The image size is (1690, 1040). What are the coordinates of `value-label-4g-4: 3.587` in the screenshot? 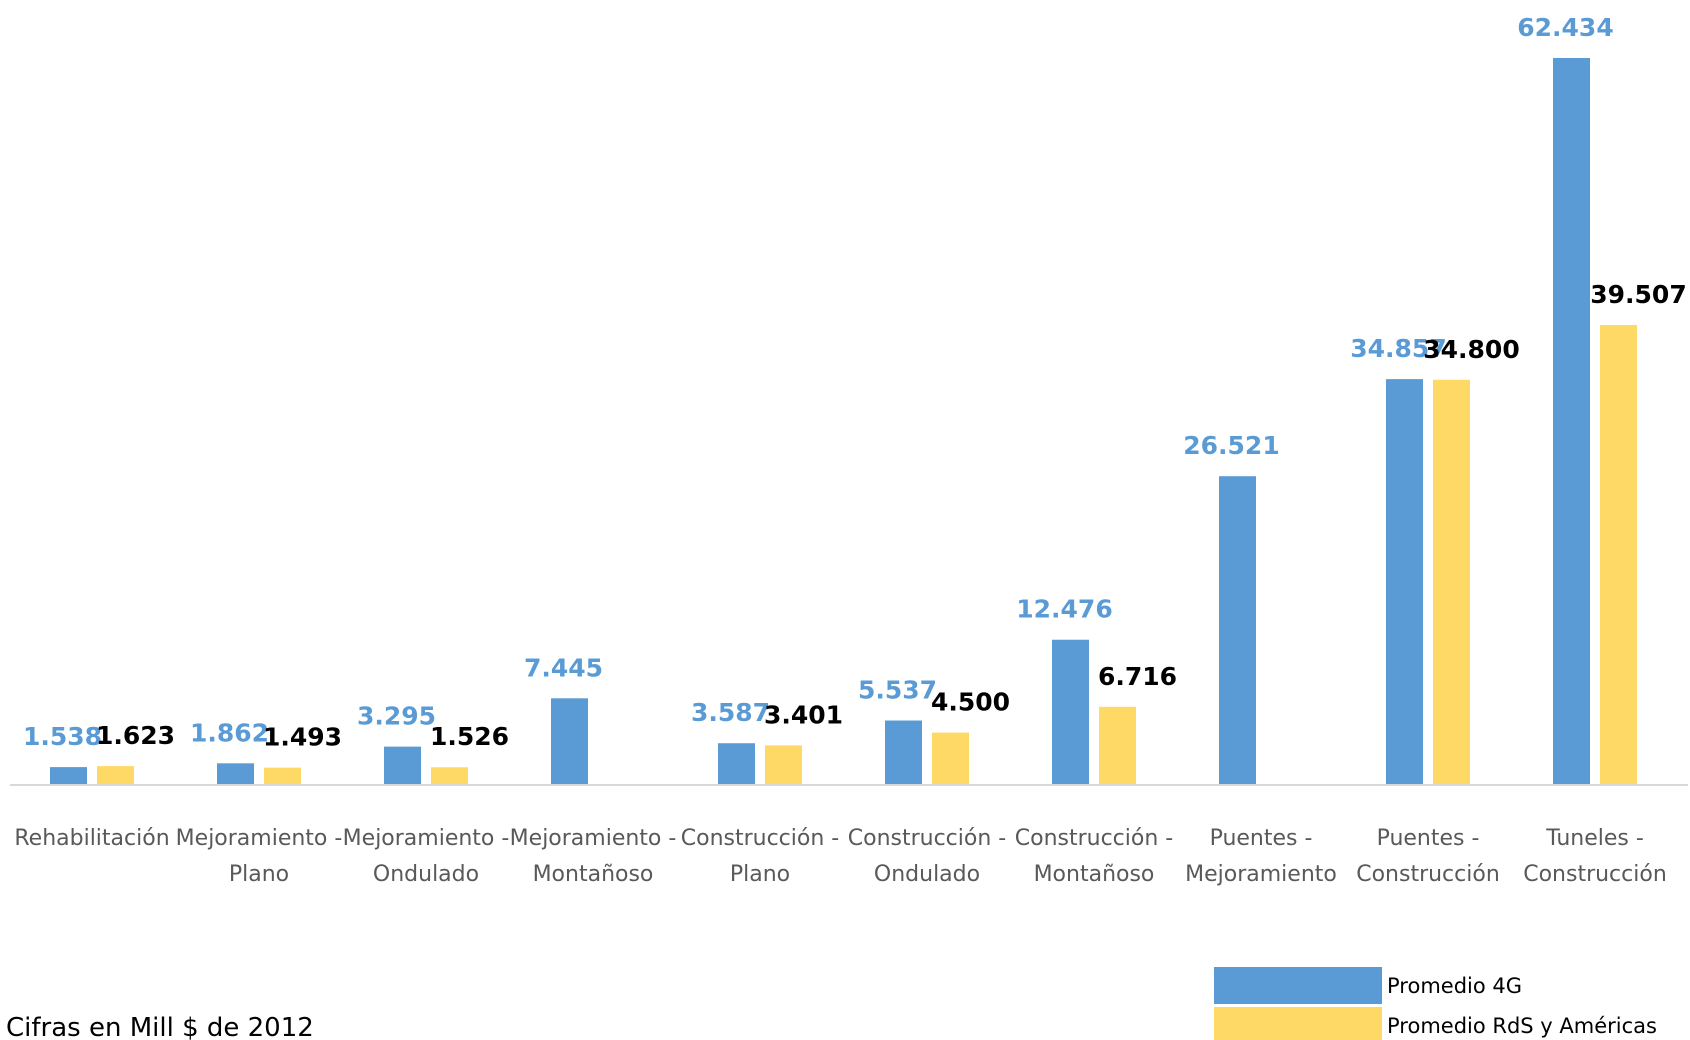 It's located at (730, 712).